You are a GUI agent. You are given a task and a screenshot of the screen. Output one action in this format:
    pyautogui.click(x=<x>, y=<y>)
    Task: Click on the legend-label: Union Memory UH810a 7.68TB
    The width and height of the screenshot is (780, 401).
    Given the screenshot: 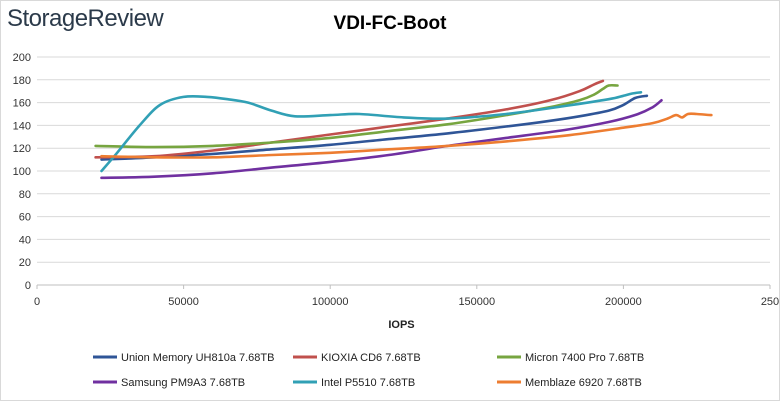 What is the action you would take?
    pyautogui.click(x=197, y=358)
    